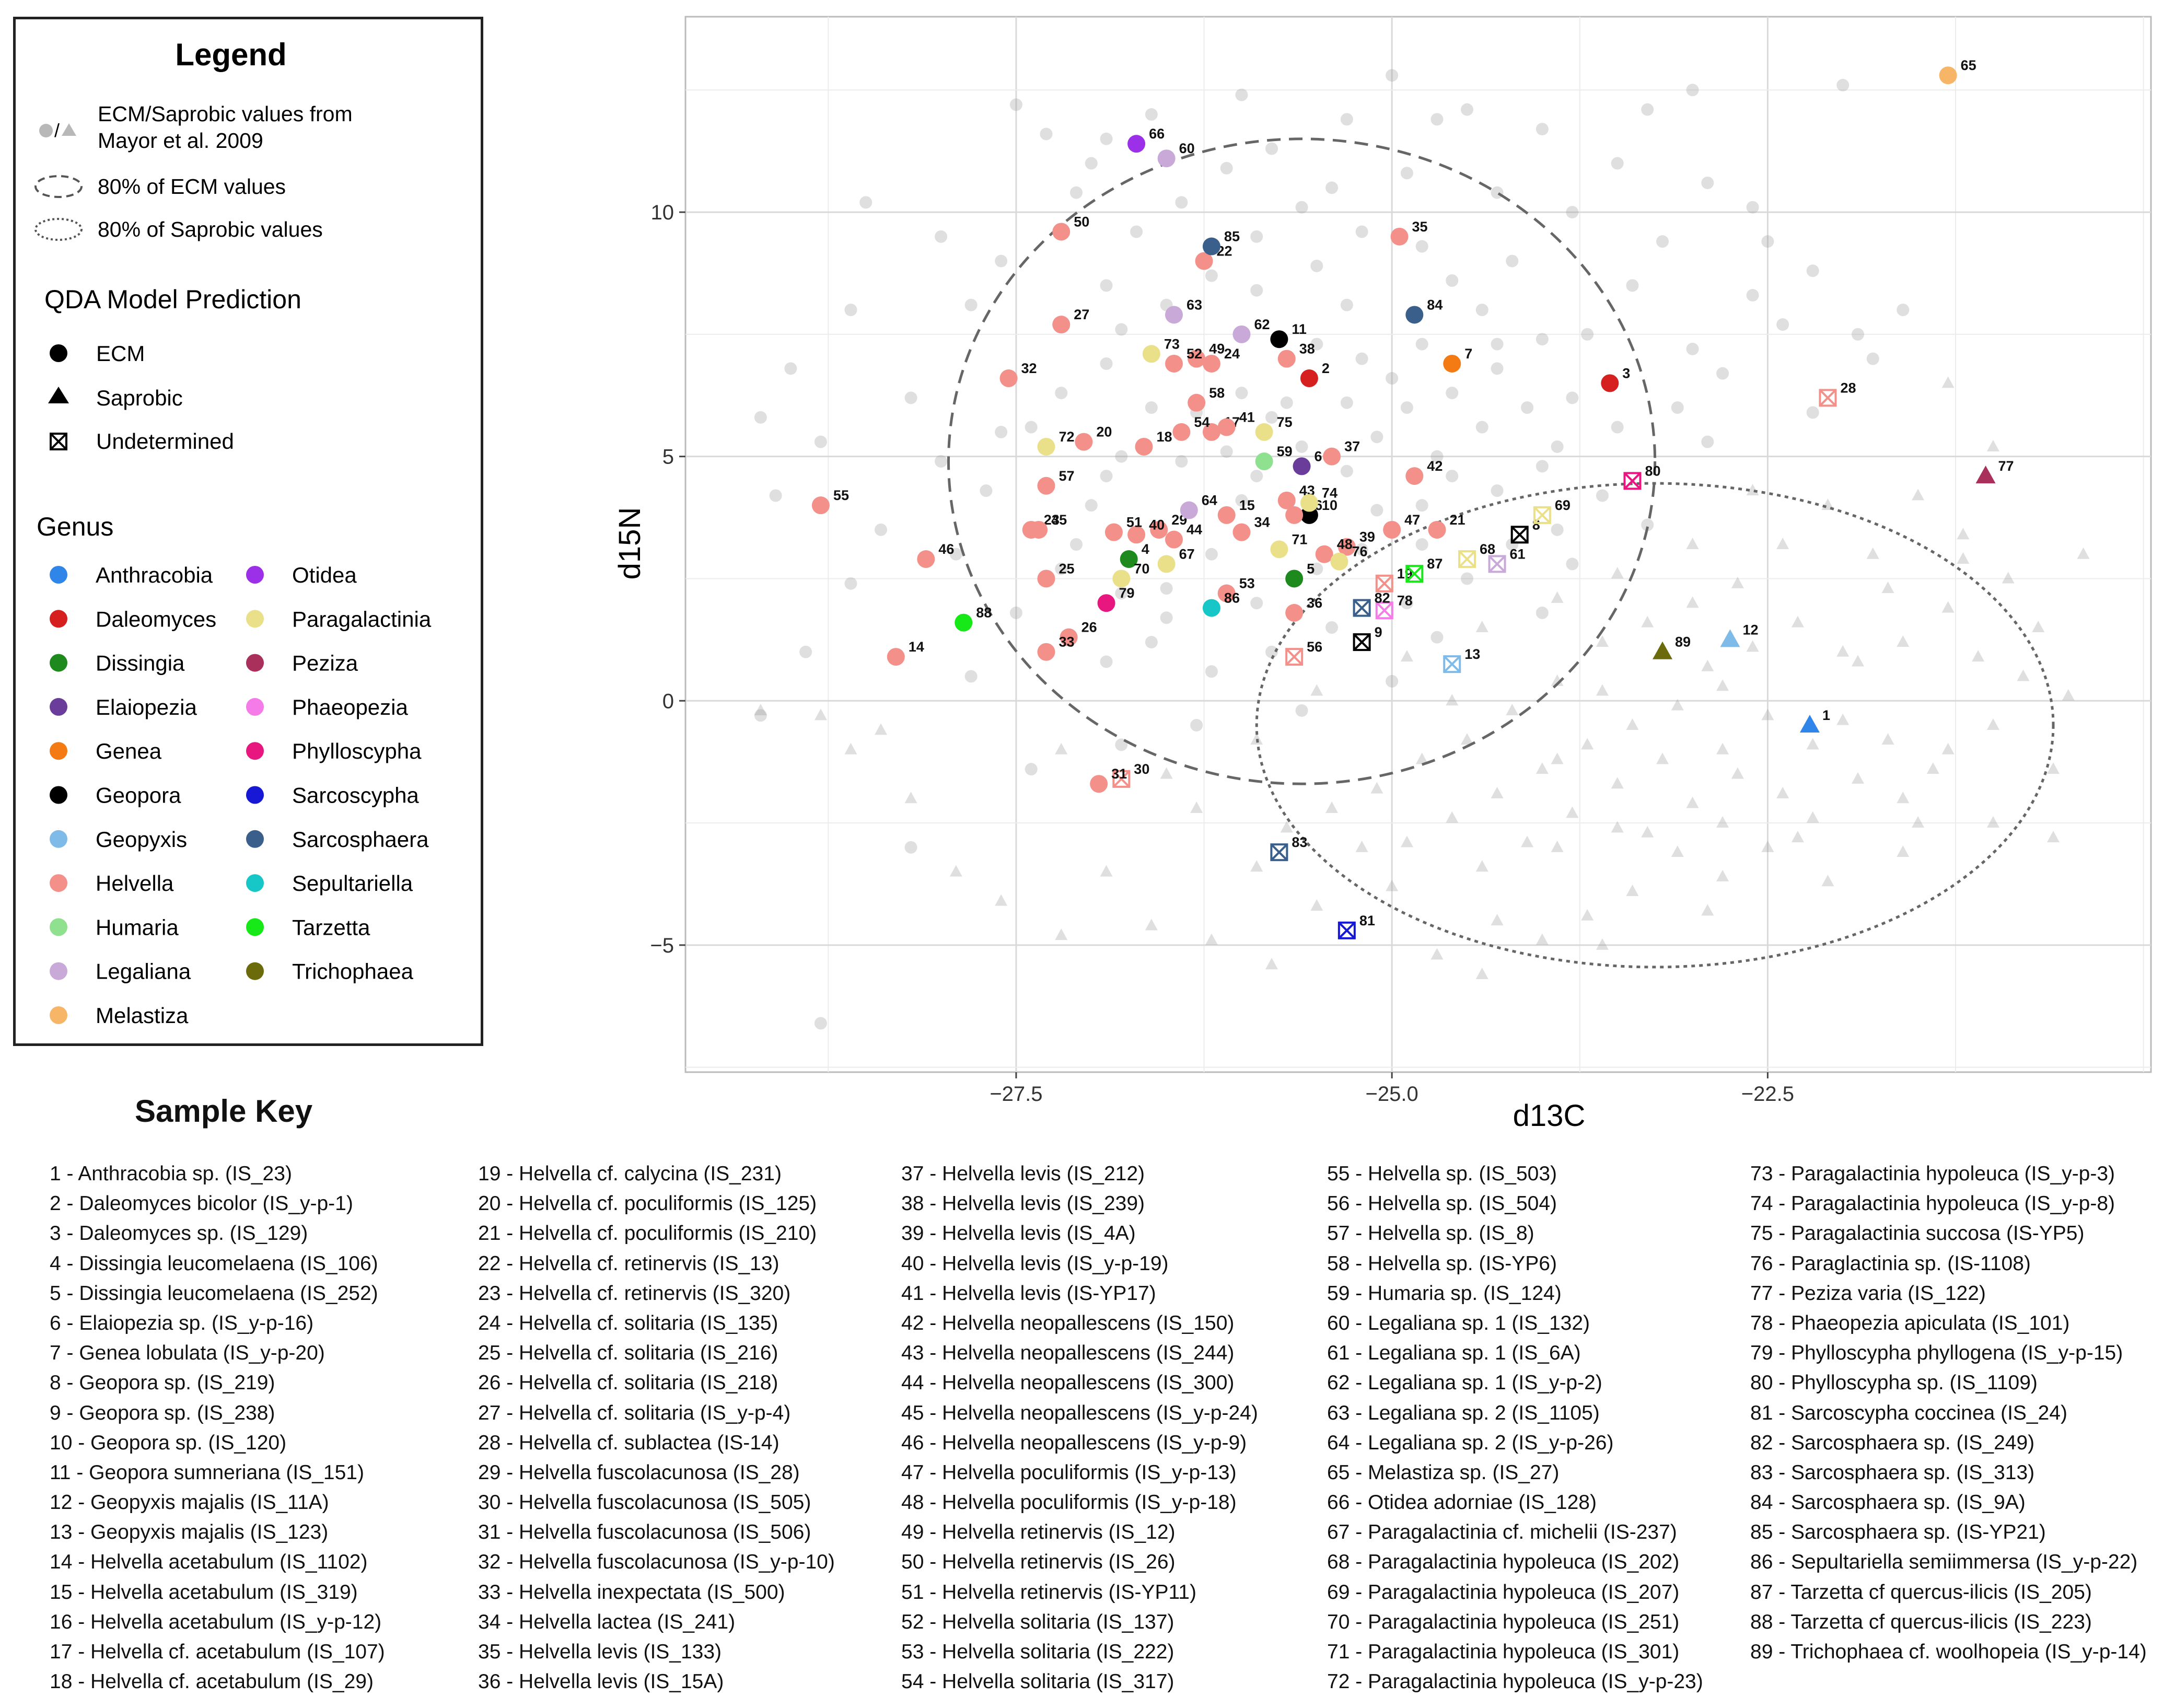  What do you see at coordinates (1890, 1263) in the screenshot?
I see `sample-key-item: 76 - Paraglactinia sp. (IS-1108)` at bounding box center [1890, 1263].